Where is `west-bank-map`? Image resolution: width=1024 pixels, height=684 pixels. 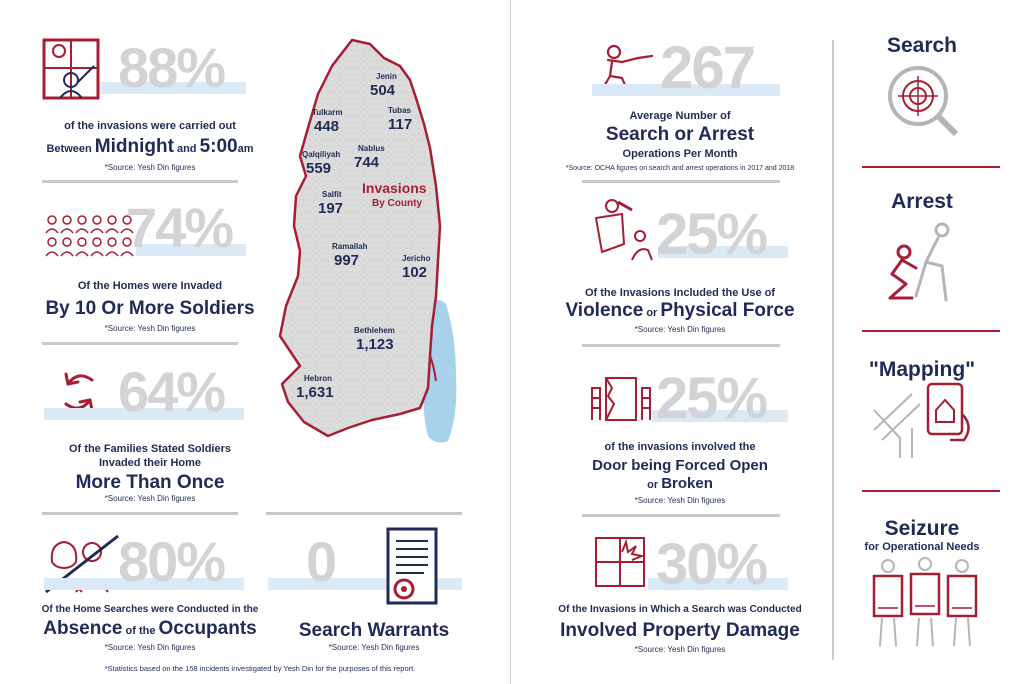 west-bank-map is located at coordinates (365, 241).